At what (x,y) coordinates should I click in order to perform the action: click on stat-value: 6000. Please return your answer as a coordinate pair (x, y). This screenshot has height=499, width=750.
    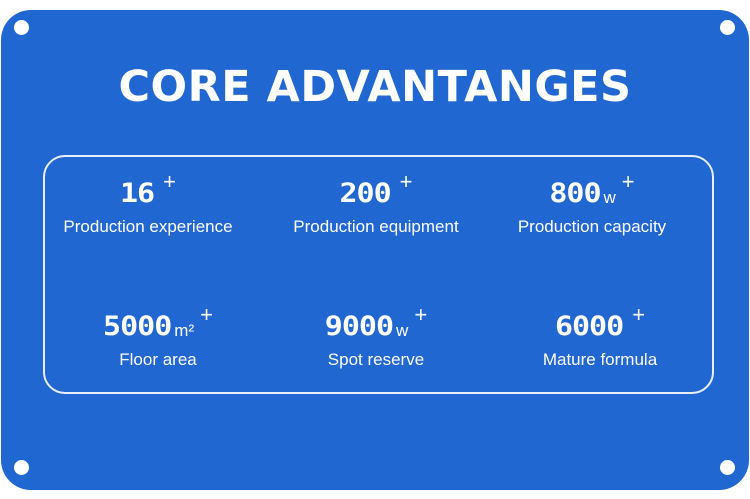
    Looking at the image, I should click on (589, 326).